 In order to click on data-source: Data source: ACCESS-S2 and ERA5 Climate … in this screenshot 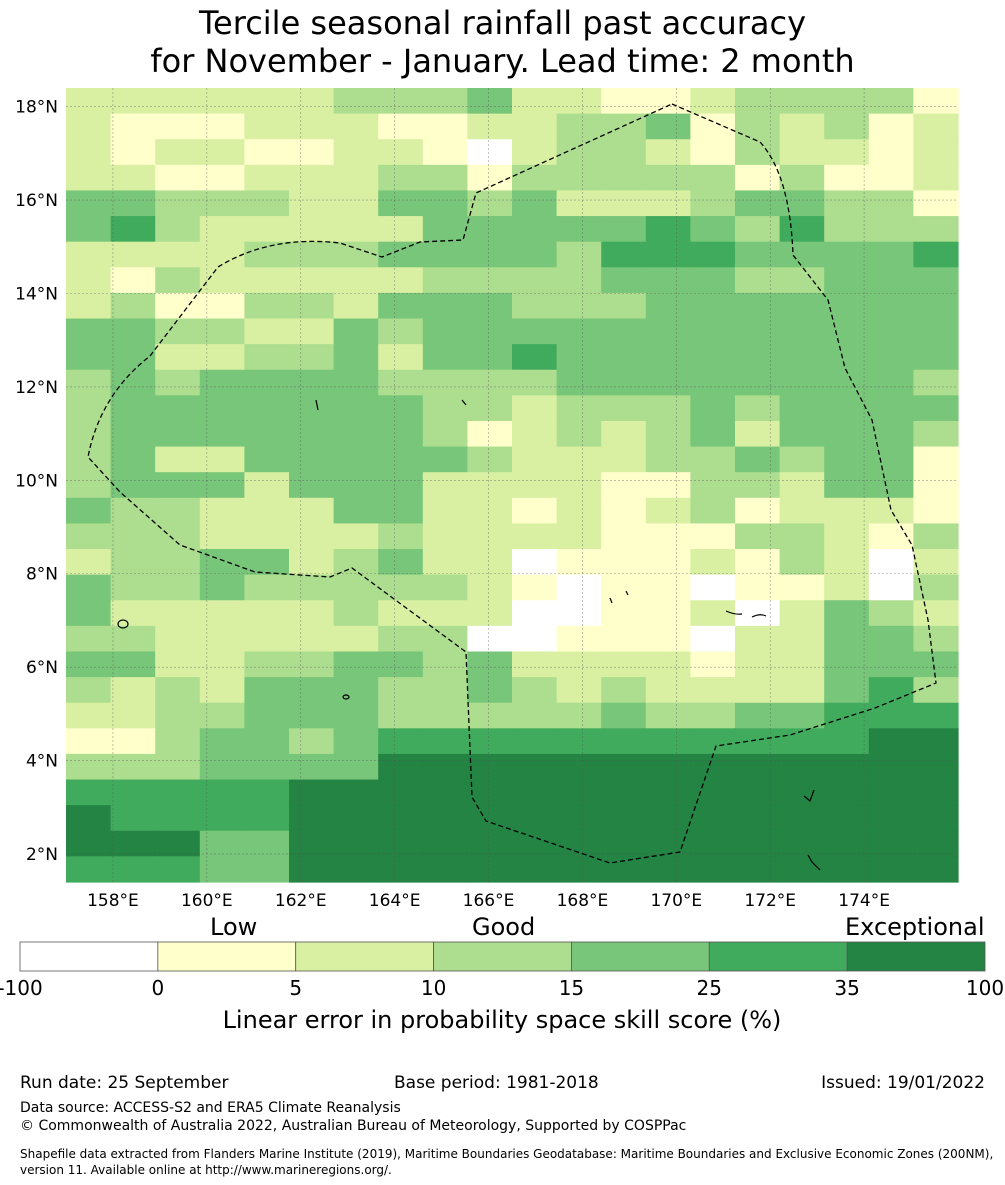, I will do `click(210, 1108)`.